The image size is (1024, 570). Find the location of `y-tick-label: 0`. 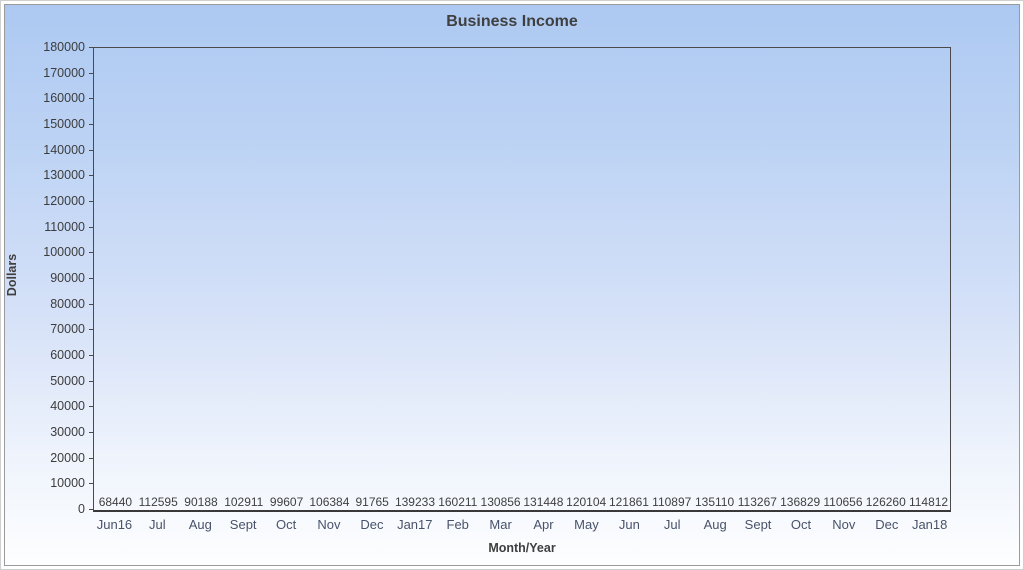

y-tick-label: 0 is located at coordinates (81, 509).